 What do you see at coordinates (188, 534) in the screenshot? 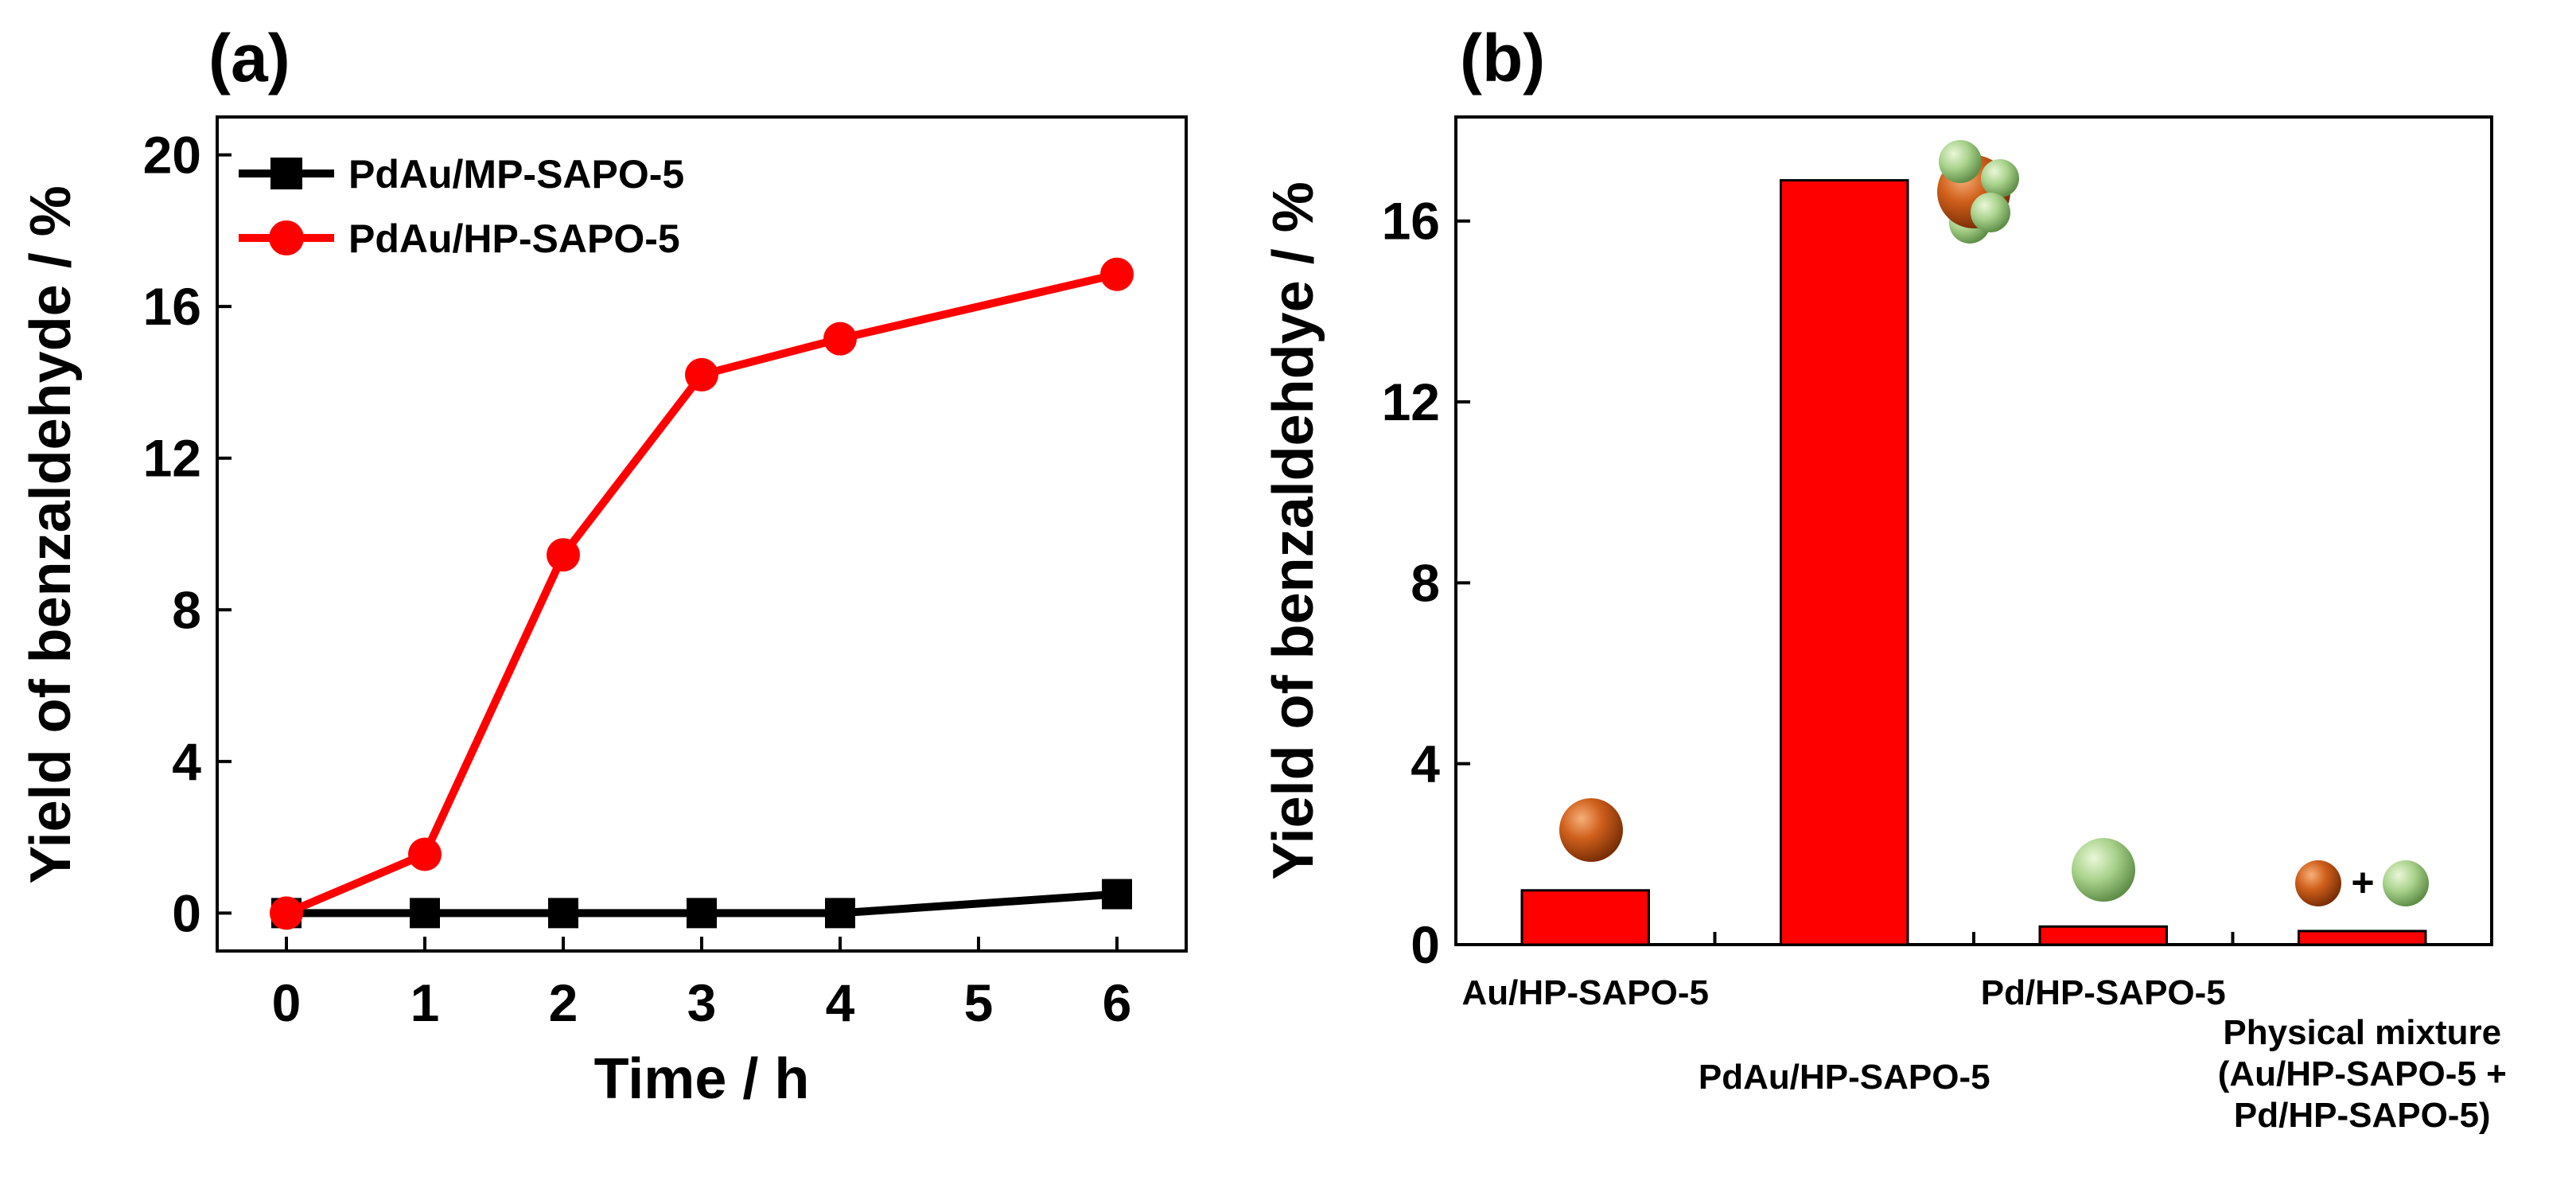
I see `panel-a-y-ticks: 0 4 8 12 16 20` at bounding box center [188, 534].